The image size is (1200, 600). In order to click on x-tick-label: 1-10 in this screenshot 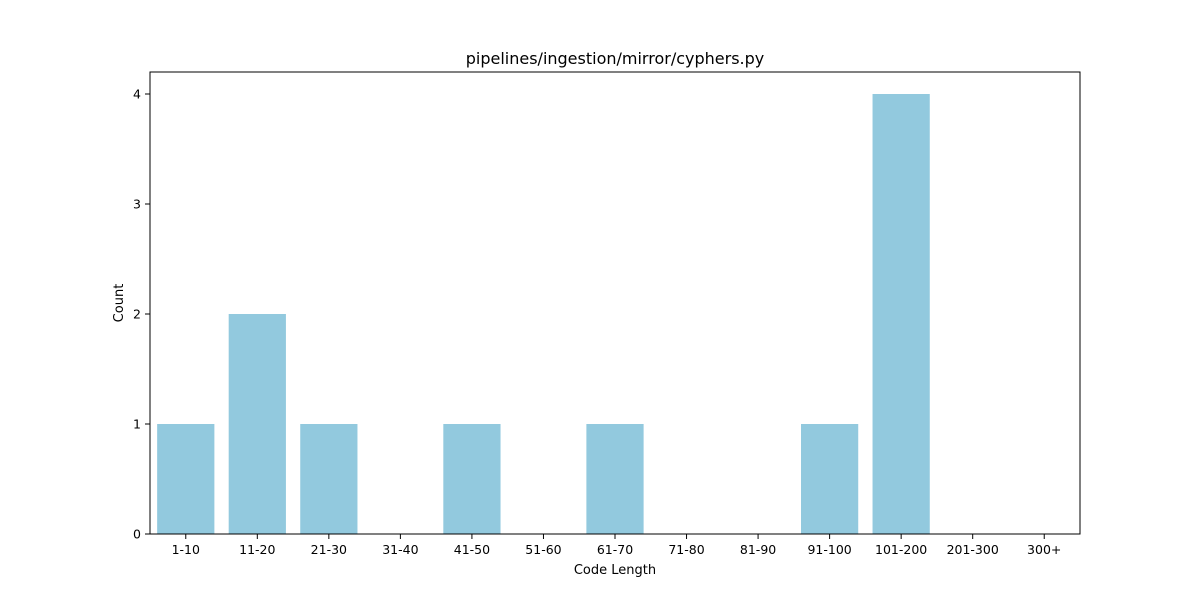, I will do `click(186, 549)`.